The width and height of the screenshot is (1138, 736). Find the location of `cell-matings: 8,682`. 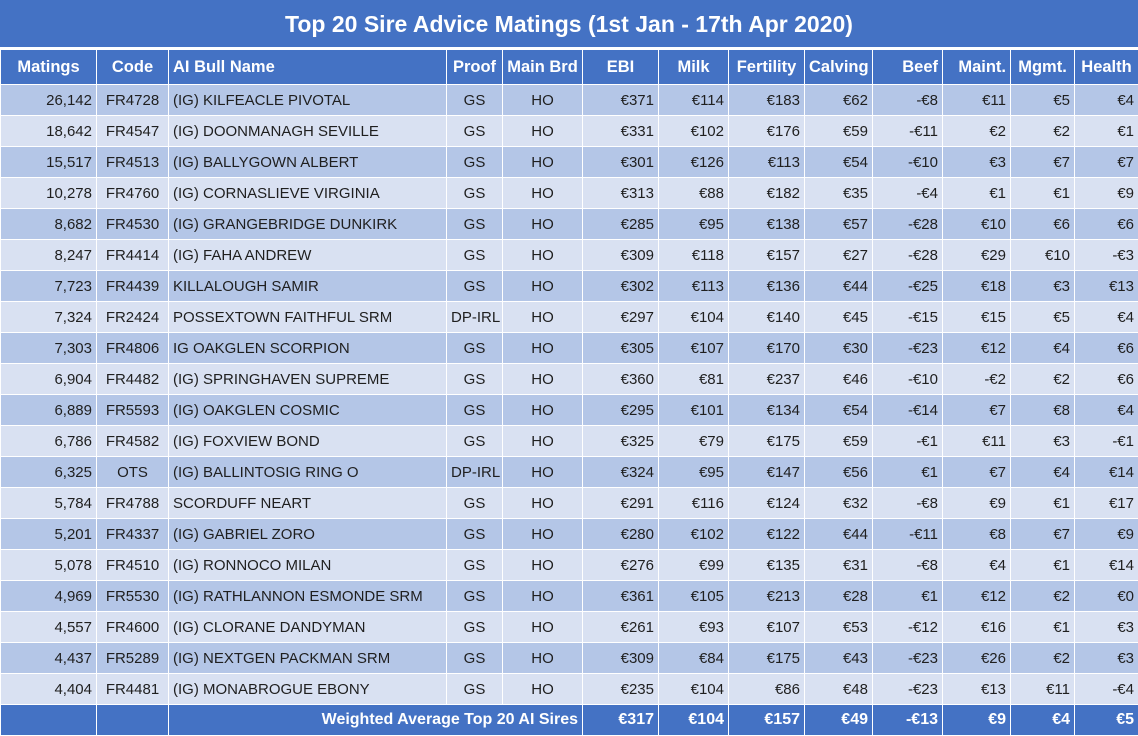

cell-matings: 8,682 is located at coordinates (49, 224).